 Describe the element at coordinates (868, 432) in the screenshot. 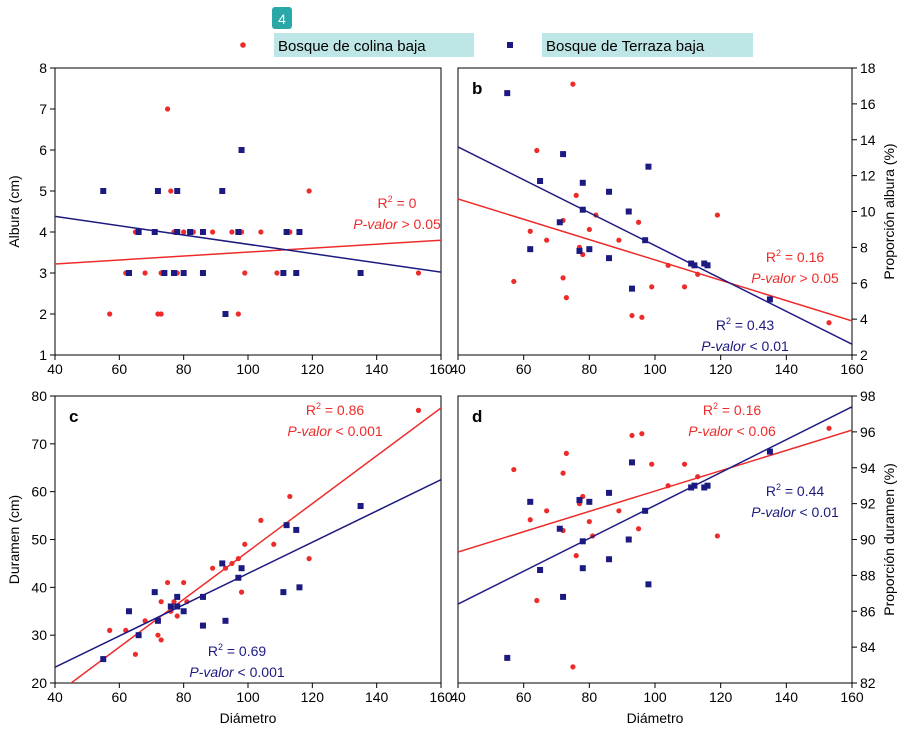

I see `y-tick-label: 96` at that location.